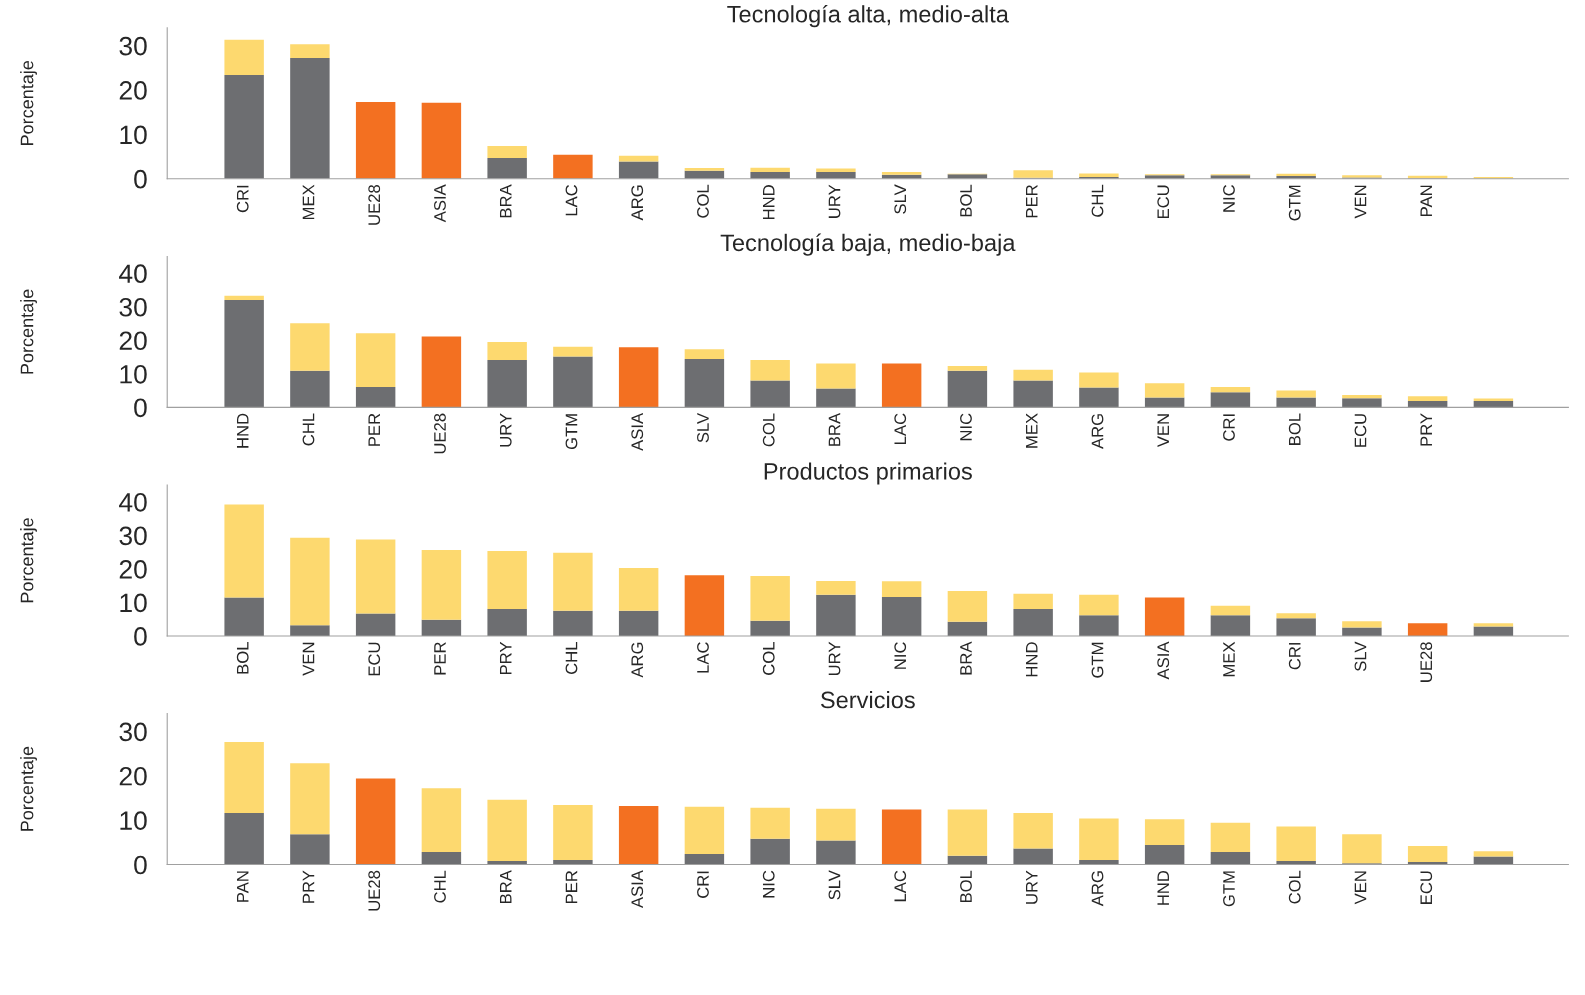 This screenshot has width=1585, height=995. Describe the element at coordinates (868, 16) in the screenshot. I see `chart-title: Tecnología alta, medio-alta` at that location.